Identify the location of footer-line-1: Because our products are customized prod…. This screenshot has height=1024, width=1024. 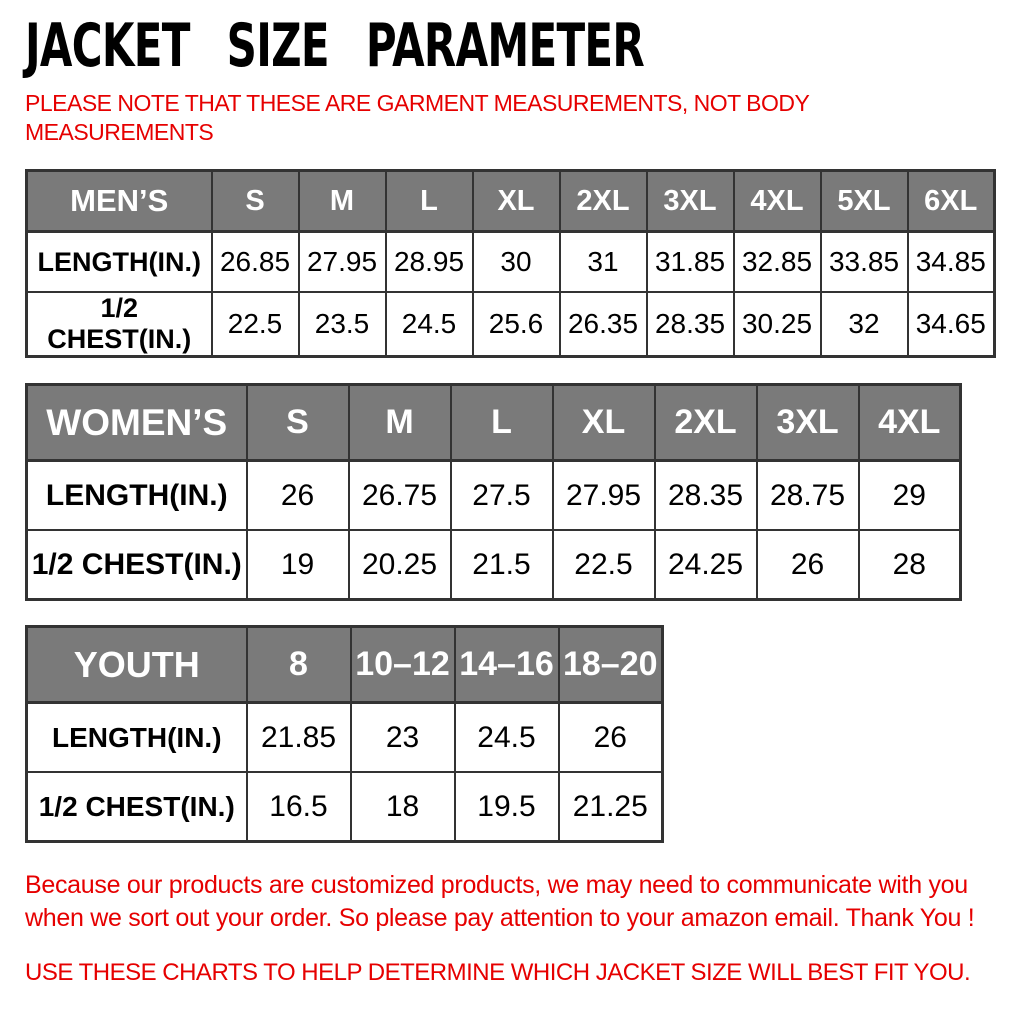
(496, 885).